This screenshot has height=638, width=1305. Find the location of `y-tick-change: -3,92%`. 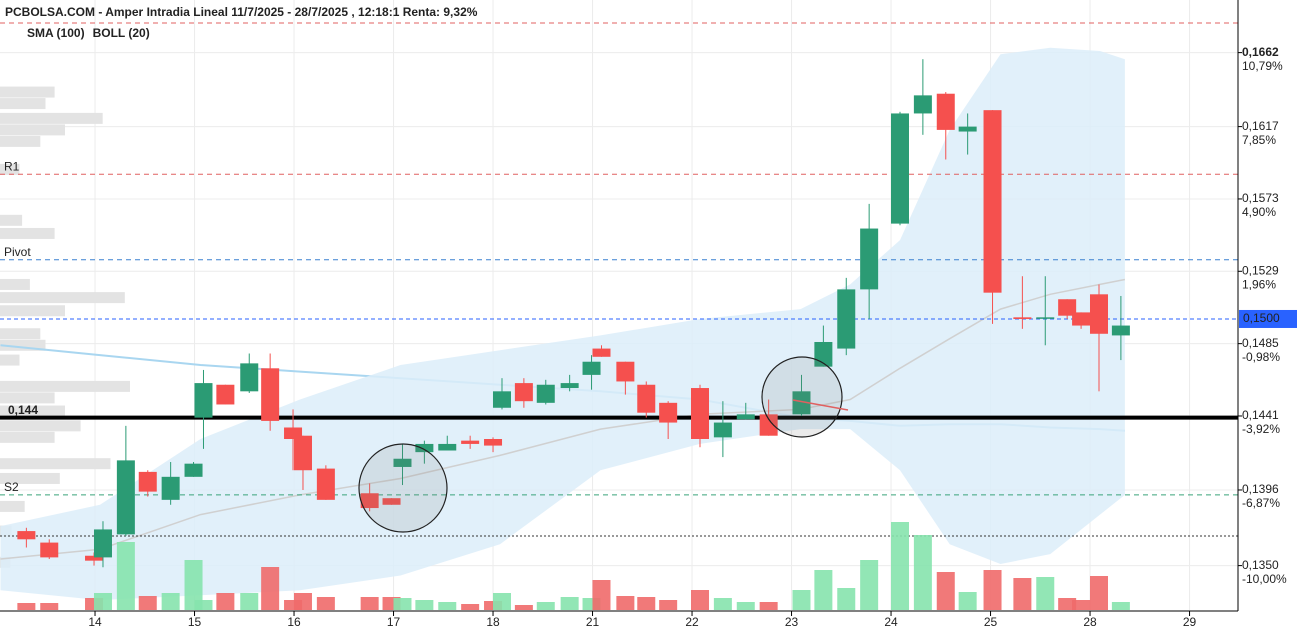

y-tick-change: -3,92% is located at coordinates (1261, 429).